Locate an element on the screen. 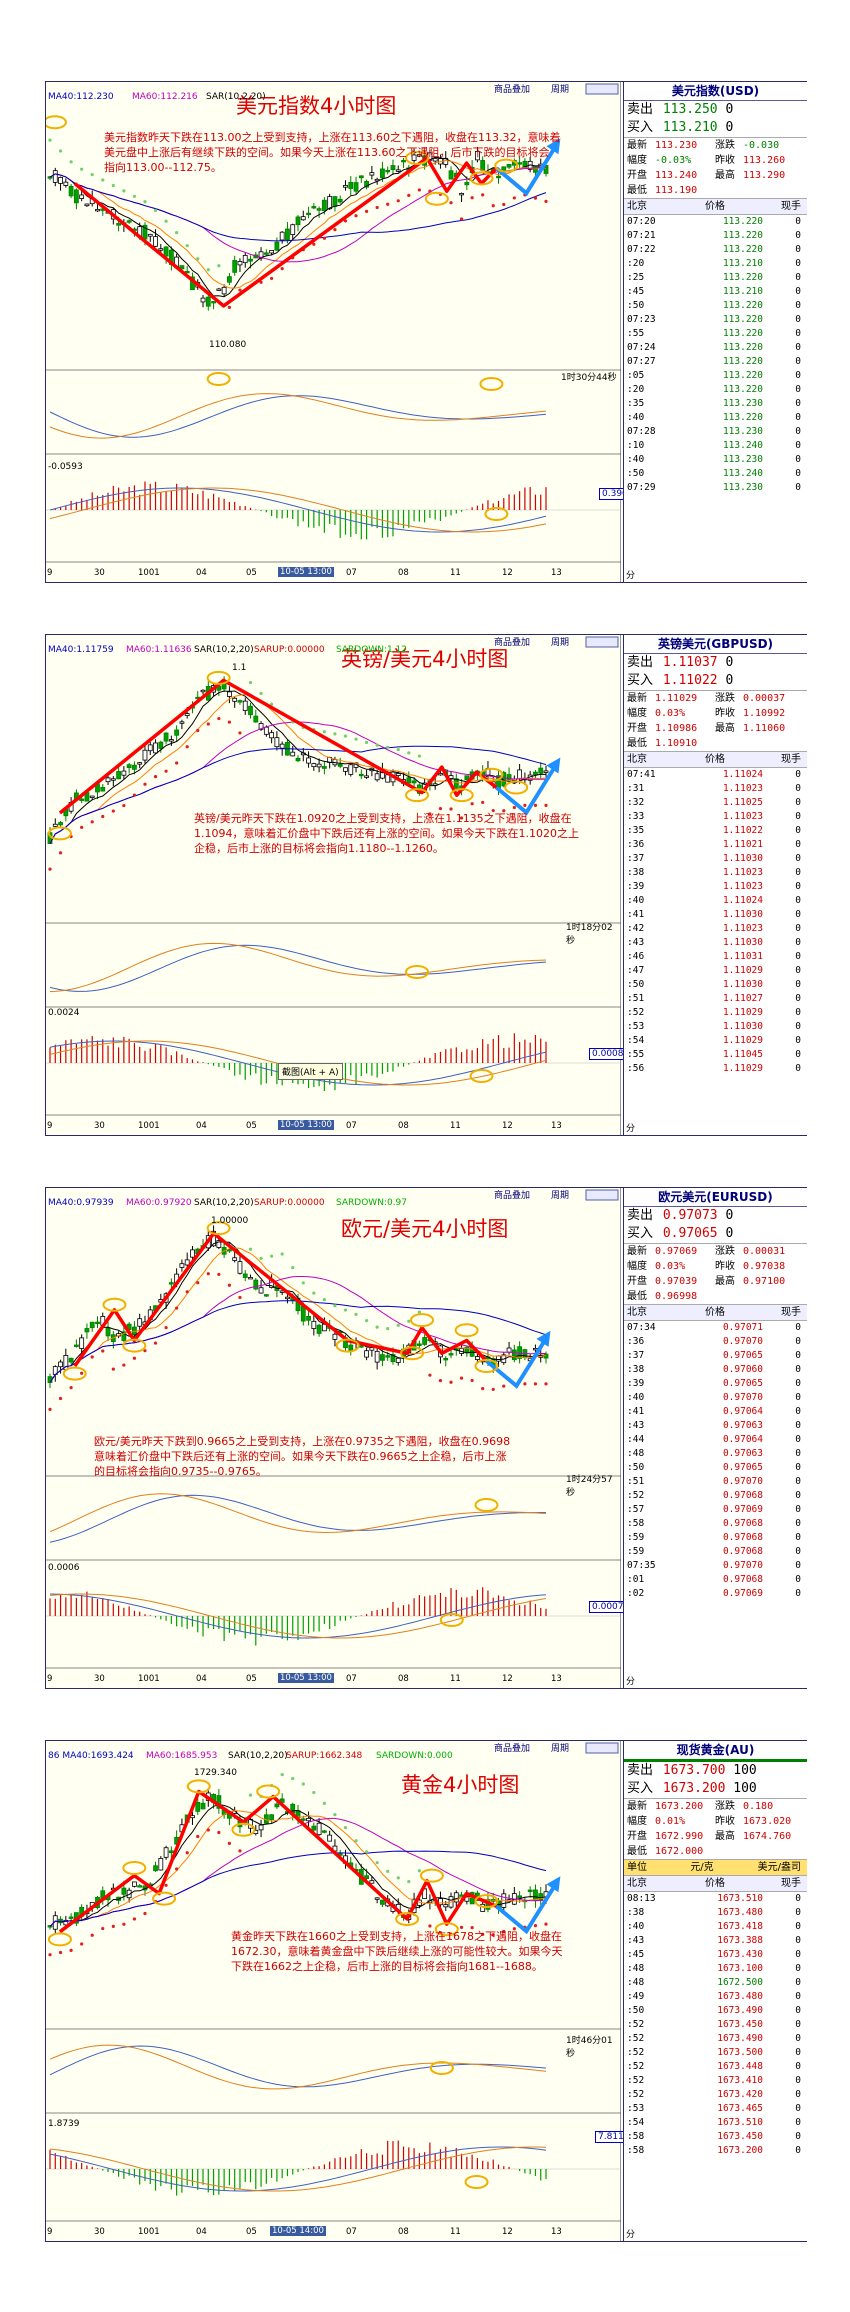  trend-line is located at coordinates (280, 1299).